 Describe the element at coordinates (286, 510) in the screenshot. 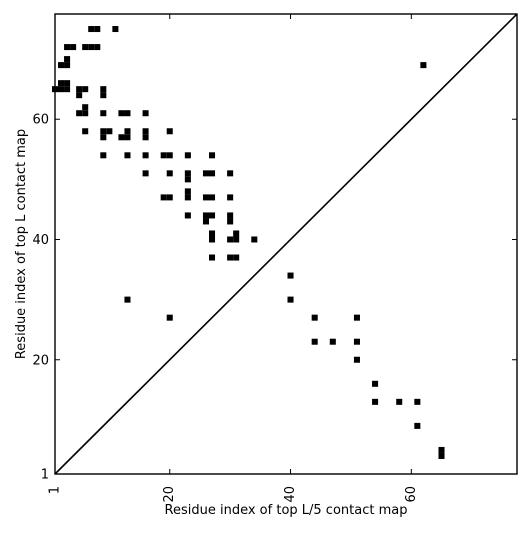

I see `x-axis-label: Residue index of top L/5 contact map` at that location.